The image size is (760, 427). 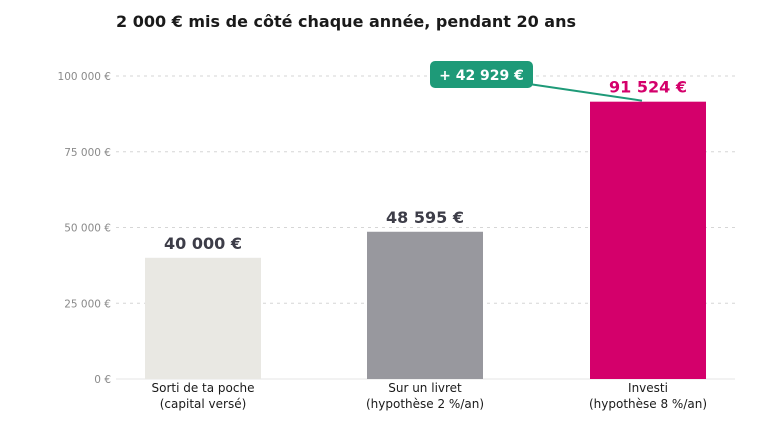 I want to click on x-tick-label: (hypothèse 2 %/an), so click(x=425, y=404).